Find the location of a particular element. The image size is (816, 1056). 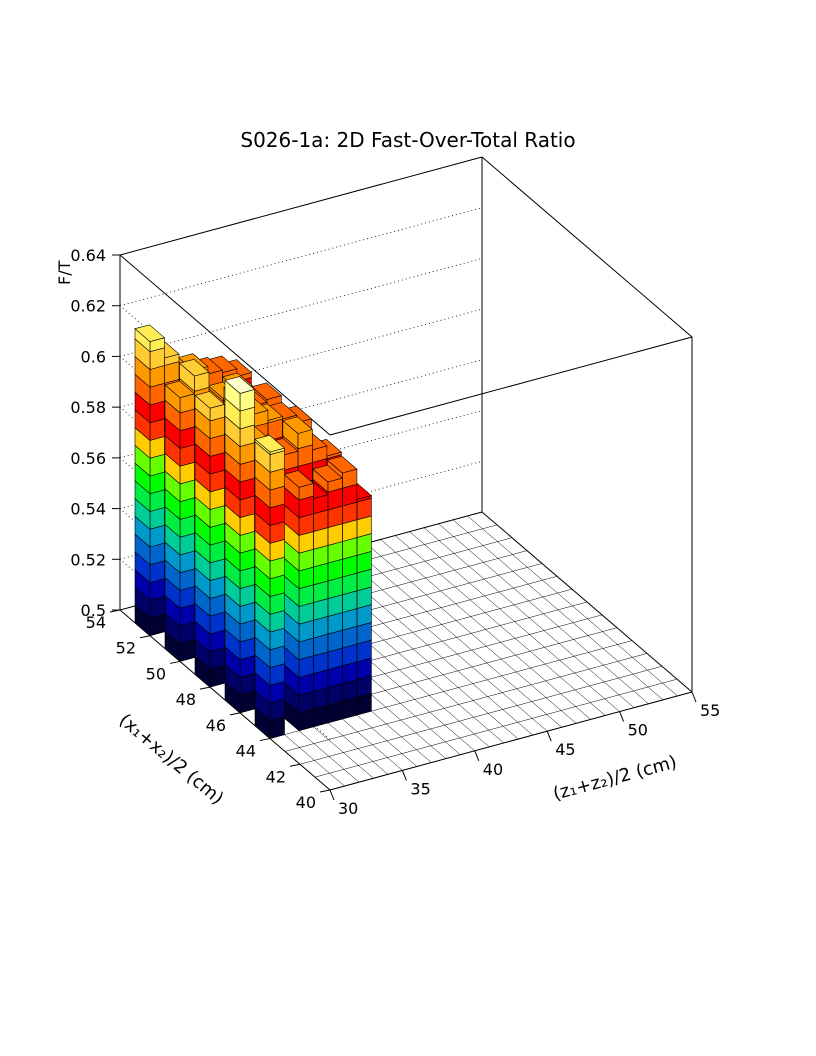

left-top-edge is located at coordinates (225, 345).